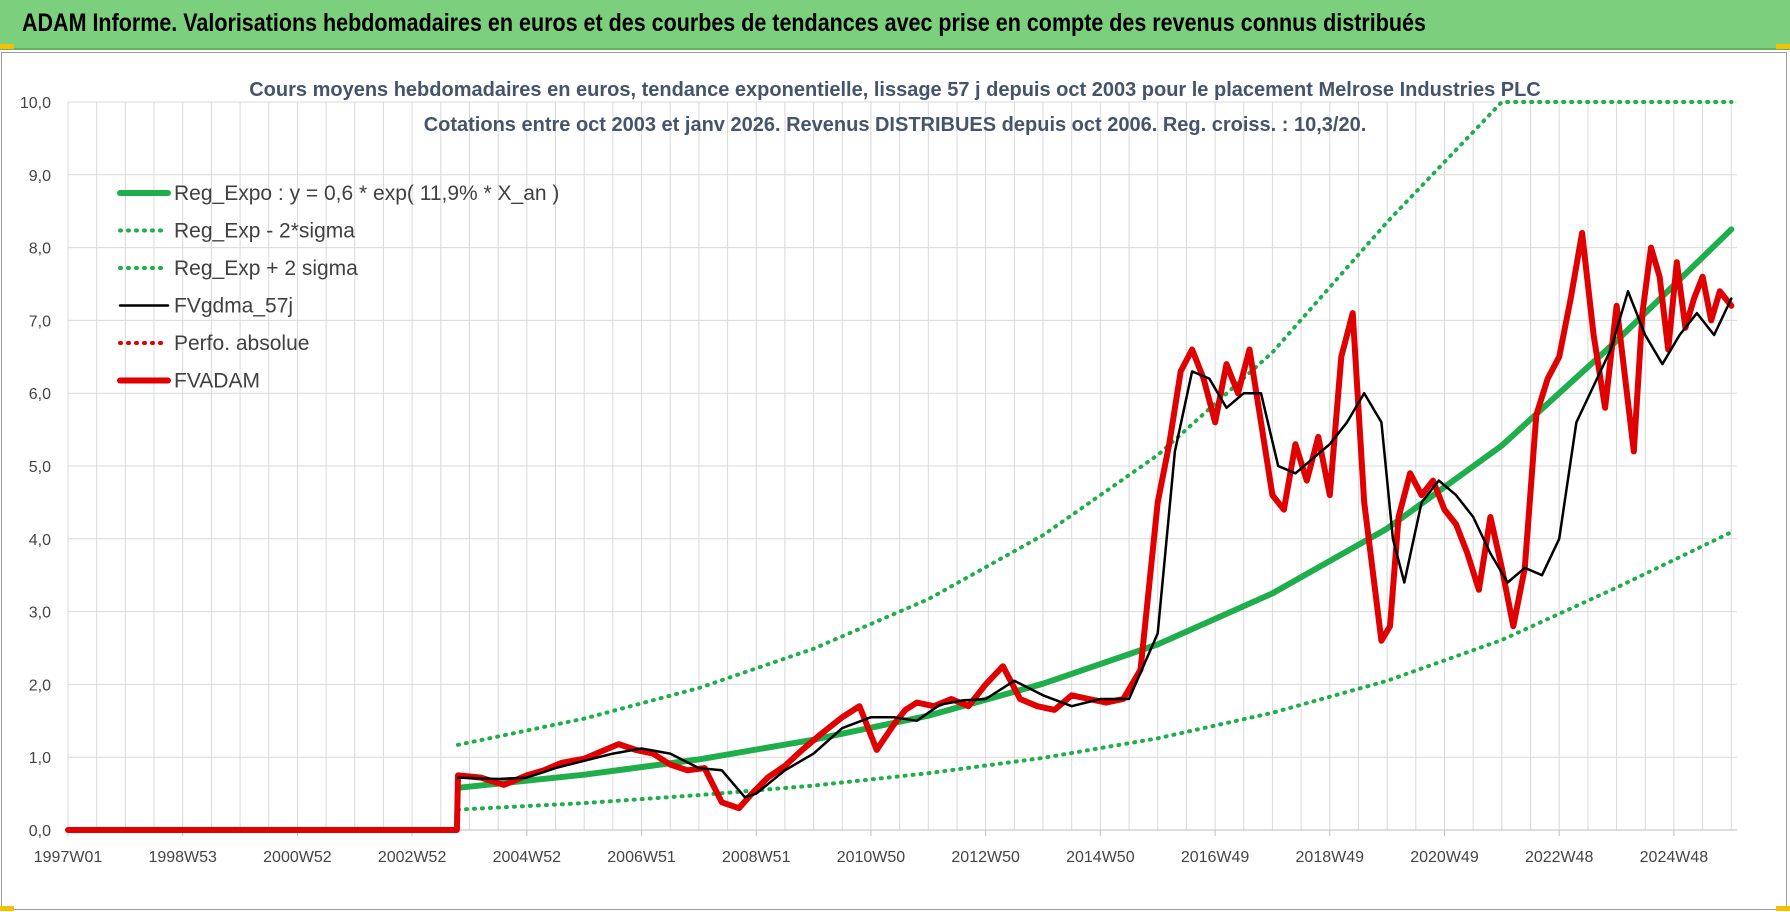 This screenshot has width=1790, height=912. Describe the element at coordinates (1444, 857) in the screenshot. I see `x-tick-label: 2020W49` at that location.